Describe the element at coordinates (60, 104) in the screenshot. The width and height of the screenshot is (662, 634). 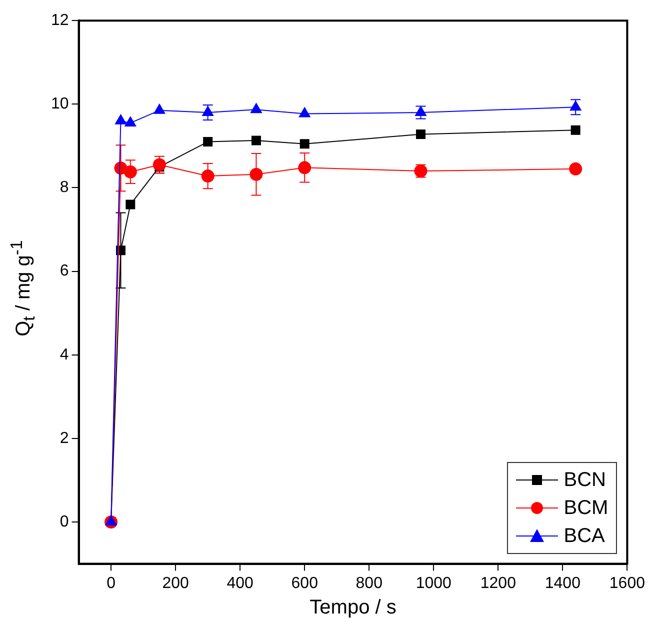
I see `y-tick-label: 10` at that location.